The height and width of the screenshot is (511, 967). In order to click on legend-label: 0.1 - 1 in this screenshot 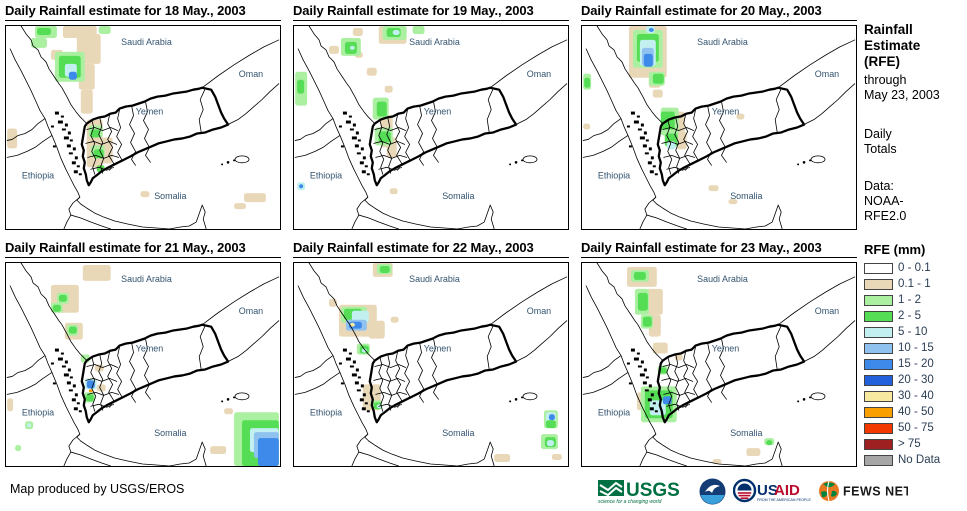, I will do `click(914, 284)`.